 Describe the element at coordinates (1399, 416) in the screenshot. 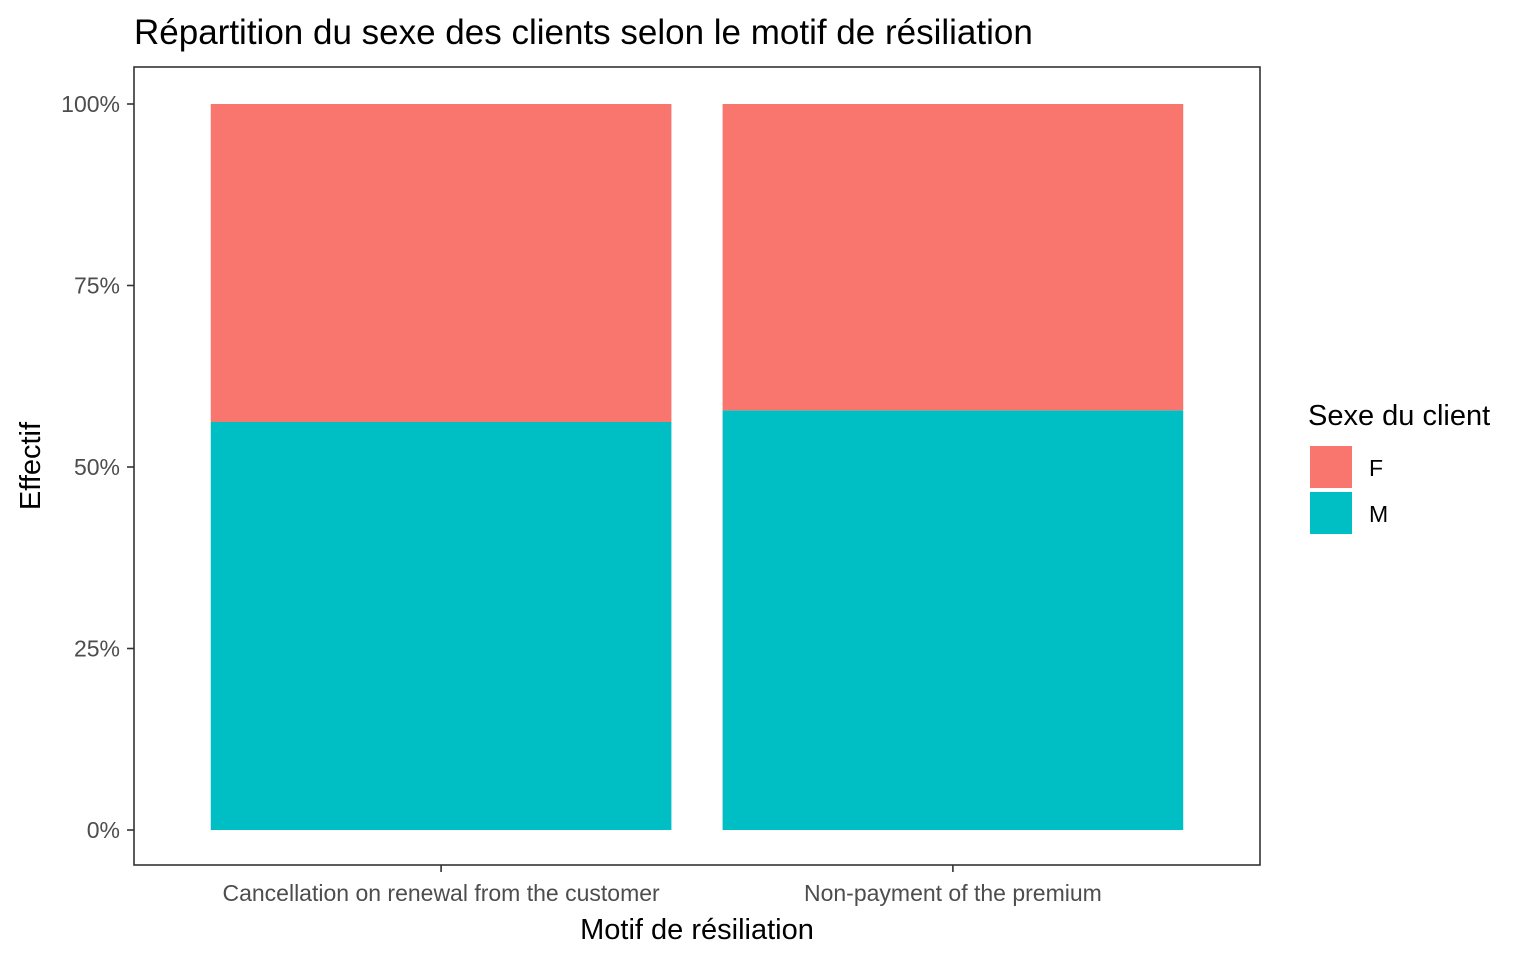

I see `legend-title: Sexe du client` at that location.